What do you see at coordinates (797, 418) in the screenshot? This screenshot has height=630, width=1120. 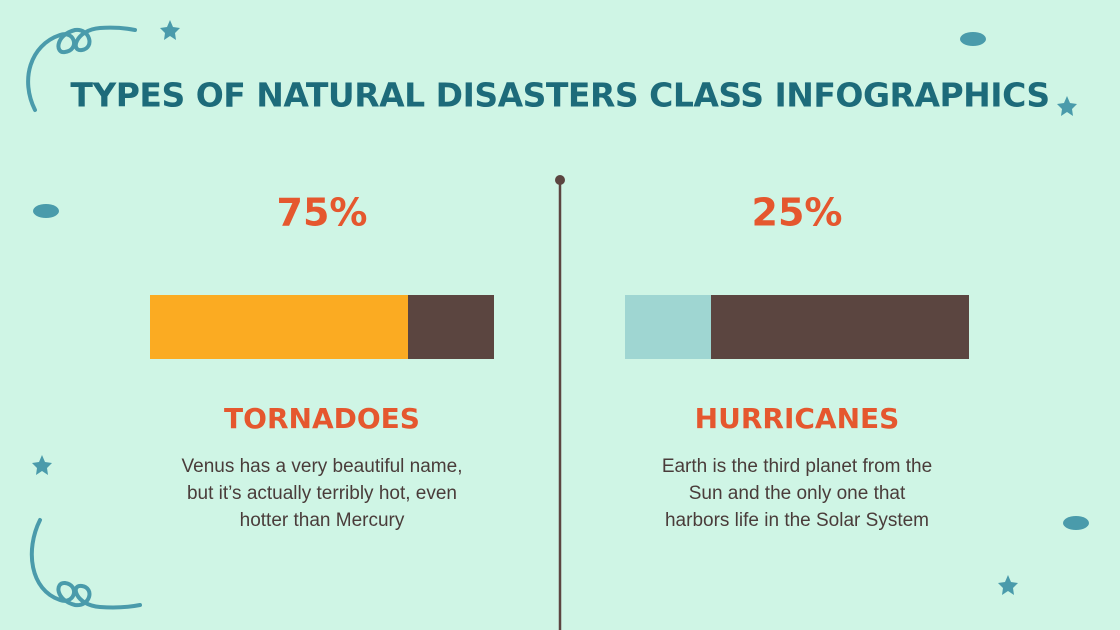 I see `heading: HURRICANES` at bounding box center [797, 418].